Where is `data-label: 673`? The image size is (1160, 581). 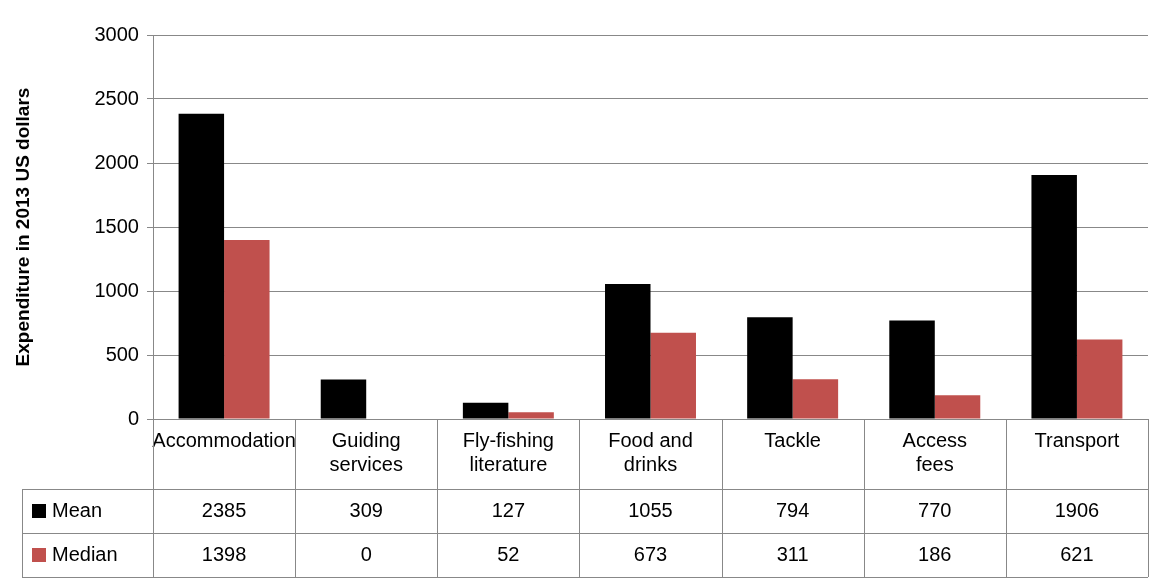
data-label: 673 is located at coordinates (650, 553).